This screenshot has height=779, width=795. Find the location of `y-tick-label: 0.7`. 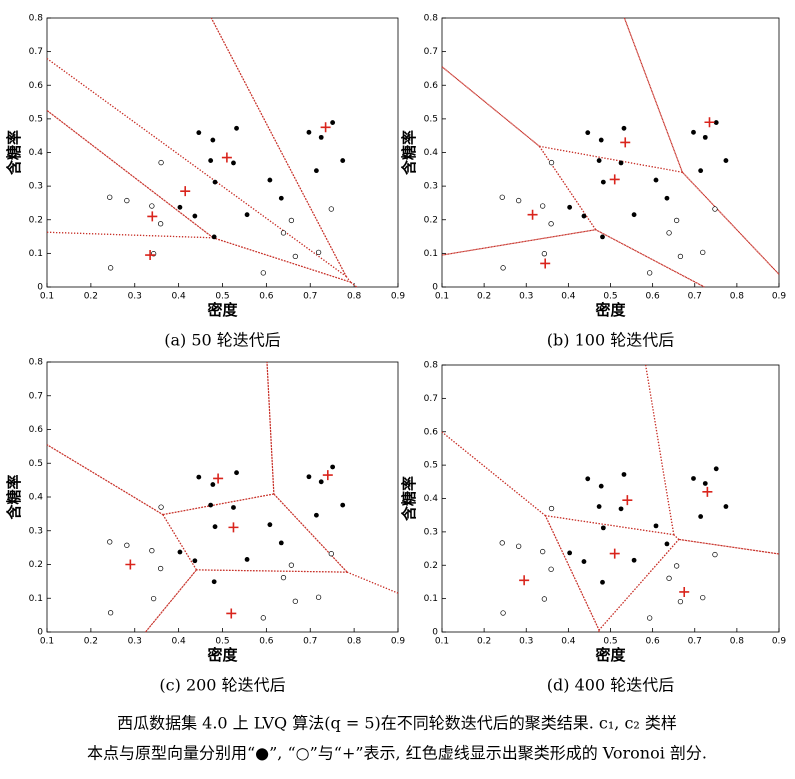

y-tick-label: 0.7 is located at coordinates (431, 399).